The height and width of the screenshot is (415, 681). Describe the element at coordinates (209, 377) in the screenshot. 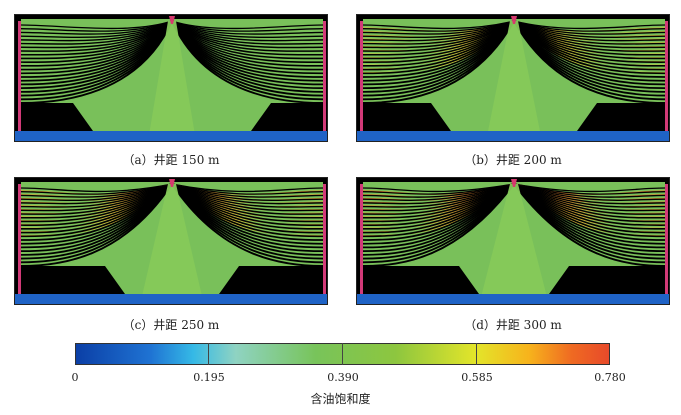

I see `colorbar-label-1: 0.195` at that location.